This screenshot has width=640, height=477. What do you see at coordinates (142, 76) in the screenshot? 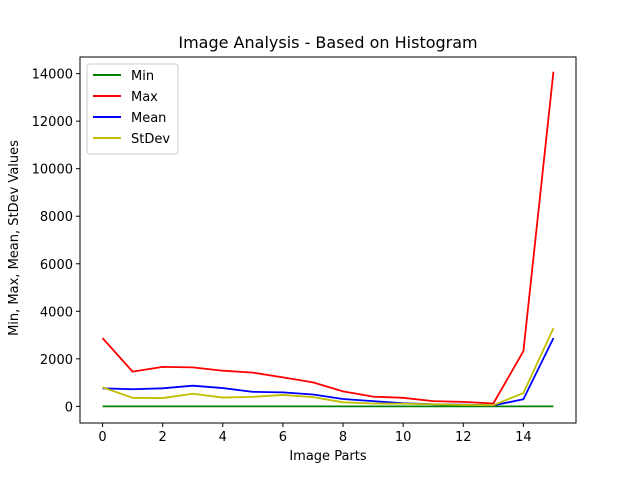
I see `legend-label-min: Min` at bounding box center [142, 76].